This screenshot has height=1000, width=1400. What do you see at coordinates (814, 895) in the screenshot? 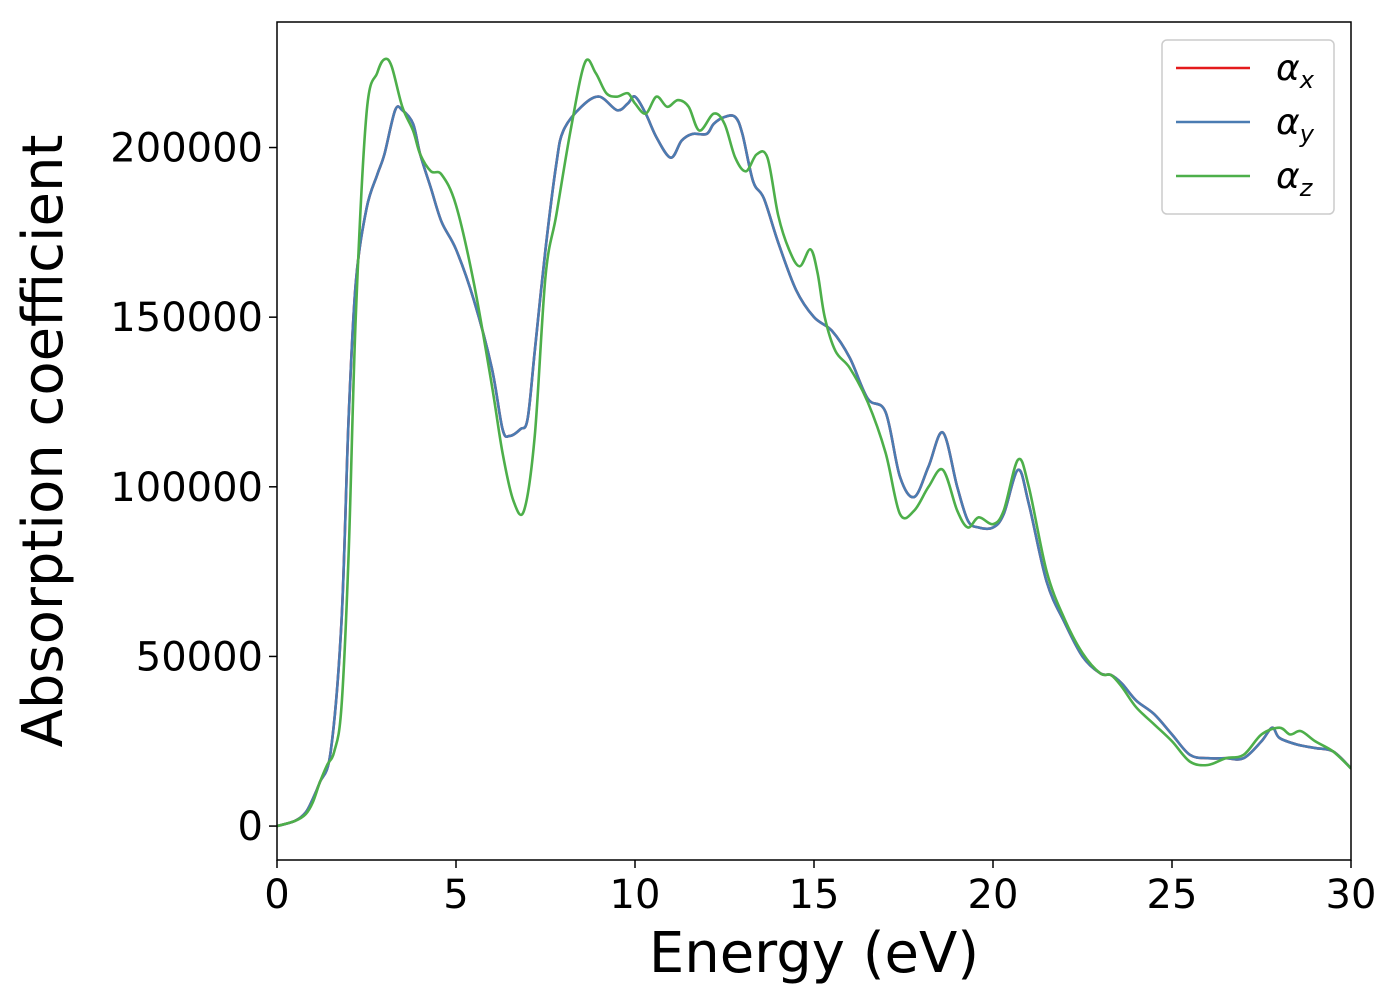
I see `x-tick-label: 15` at bounding box center [814, 895].